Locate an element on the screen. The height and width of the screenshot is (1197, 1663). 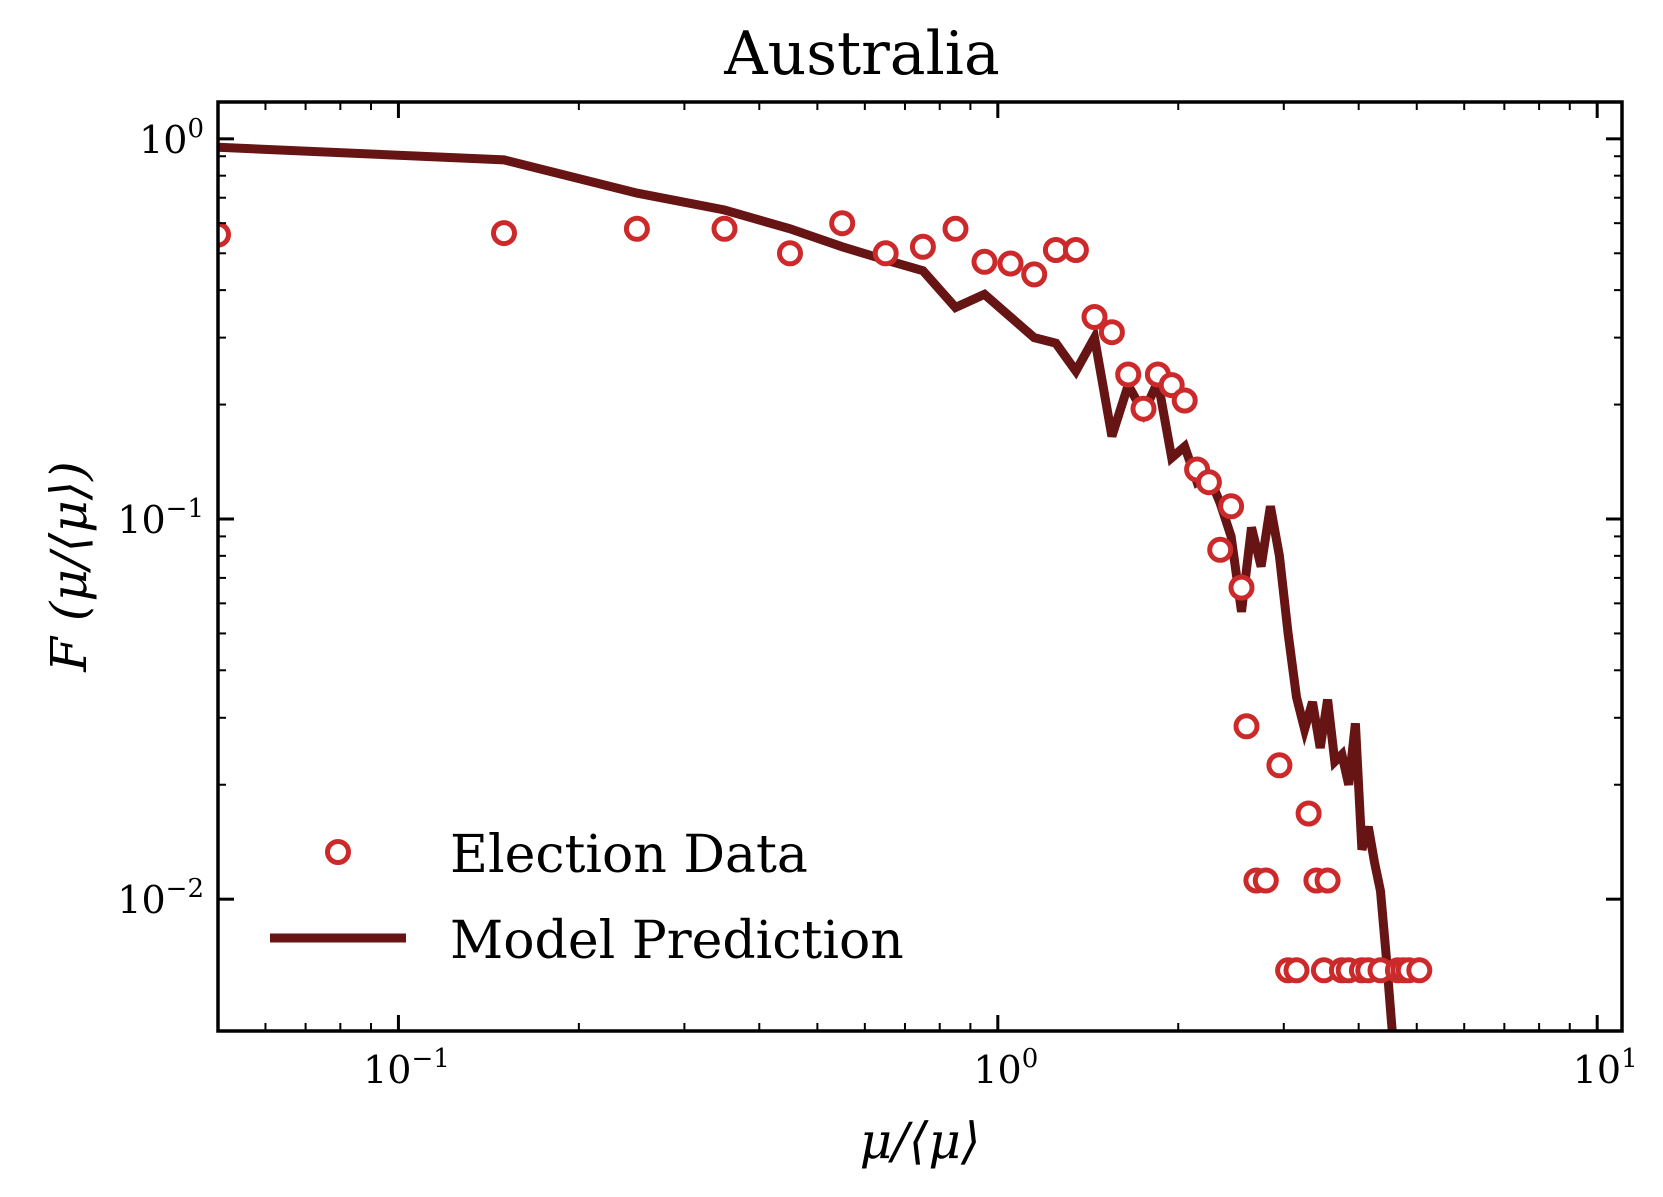
legend-label-model-prediction: Model Prediction is located at coordinates (677, 941).